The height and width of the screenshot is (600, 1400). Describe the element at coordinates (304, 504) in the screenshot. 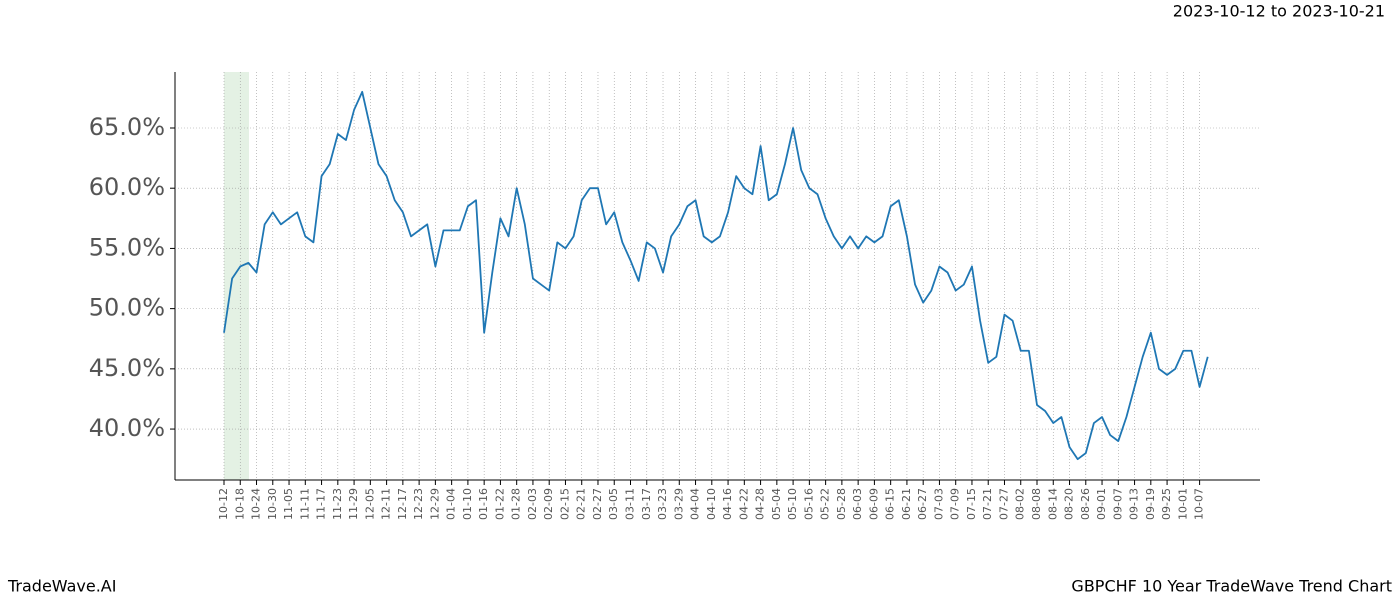

I see `x-tick-label: 11-11` at that location.